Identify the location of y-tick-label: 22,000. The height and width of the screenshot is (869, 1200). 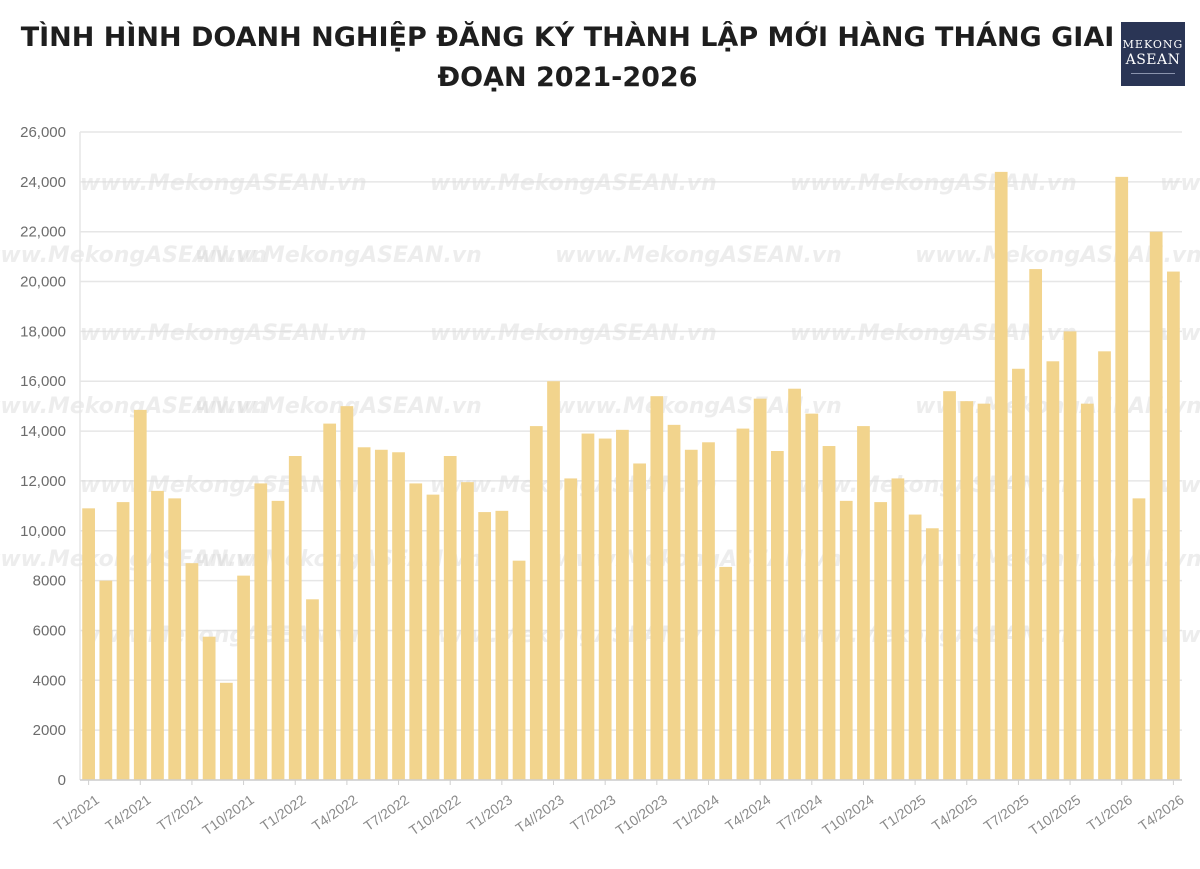
(43, 232).